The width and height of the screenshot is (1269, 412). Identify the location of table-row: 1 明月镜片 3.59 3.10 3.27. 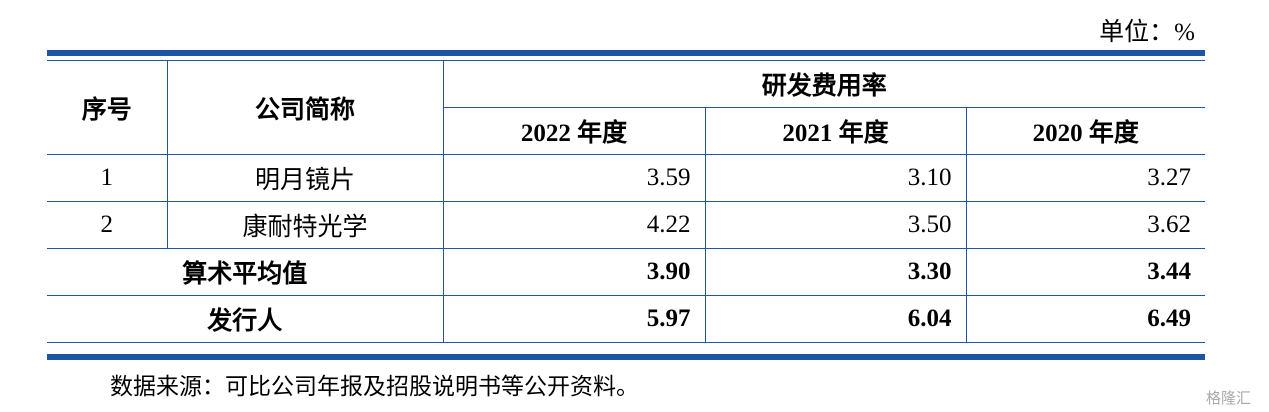
(626, 178).